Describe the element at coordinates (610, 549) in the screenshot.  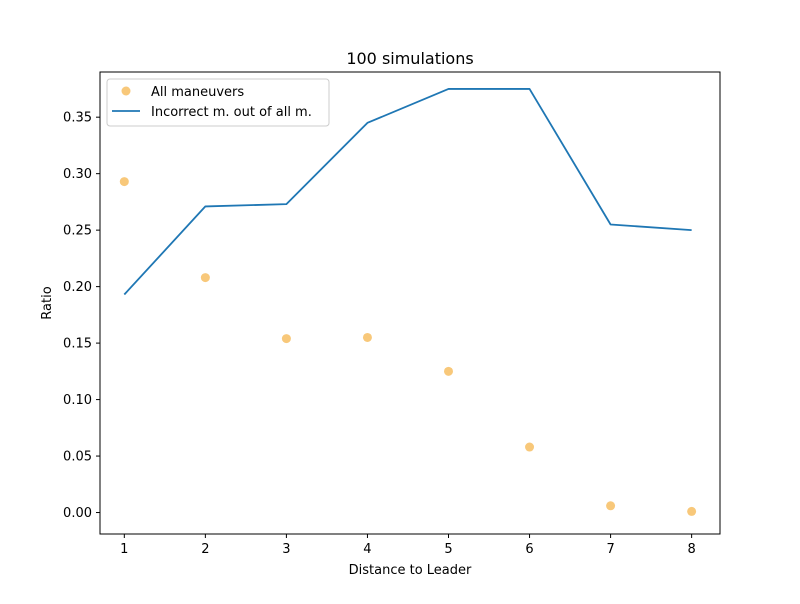
I see `x-tick-label: 7` at that location.